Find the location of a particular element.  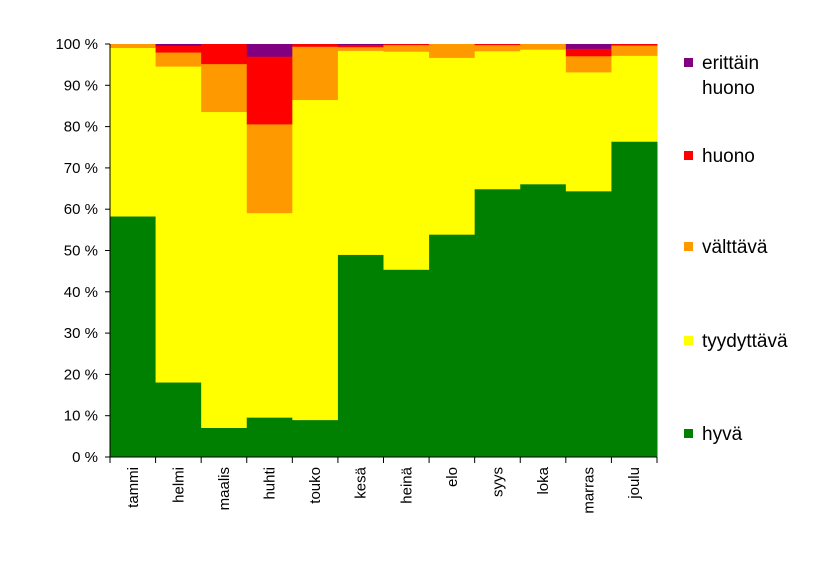

bar-segment-kesä-4 is located at coordinates (360, 45).